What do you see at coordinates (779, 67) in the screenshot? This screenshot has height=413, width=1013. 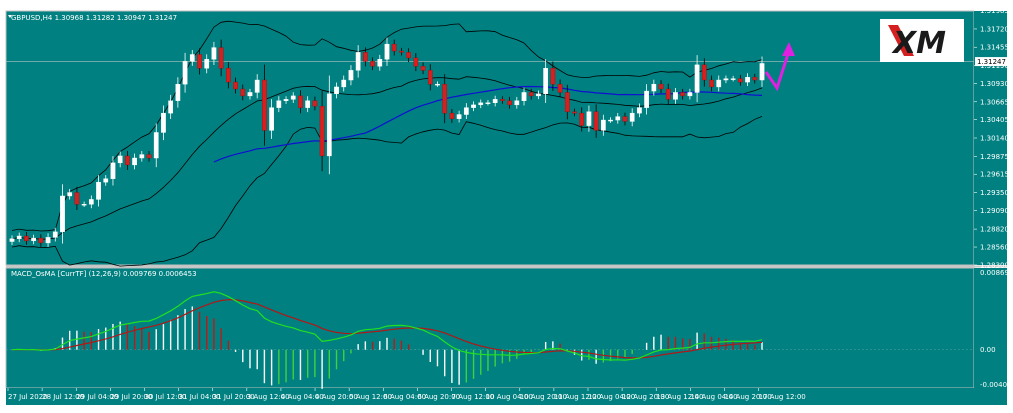 I see `forecast-arrow-icon` at bounding box center [779, 67].